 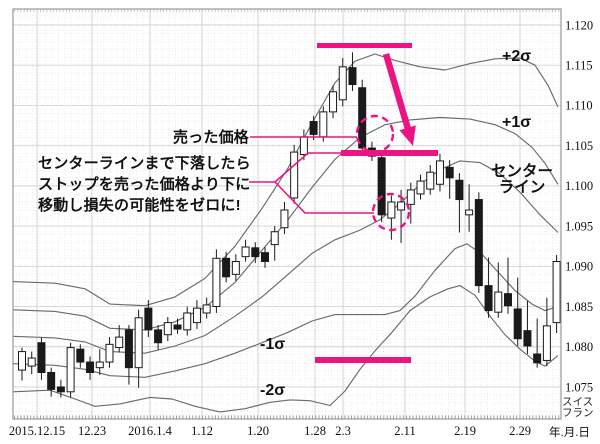 What do you see at coordinates (579, 186) in the screenshot?
I see `y-tick-label: 1.100` at bounding box center [579, 186].